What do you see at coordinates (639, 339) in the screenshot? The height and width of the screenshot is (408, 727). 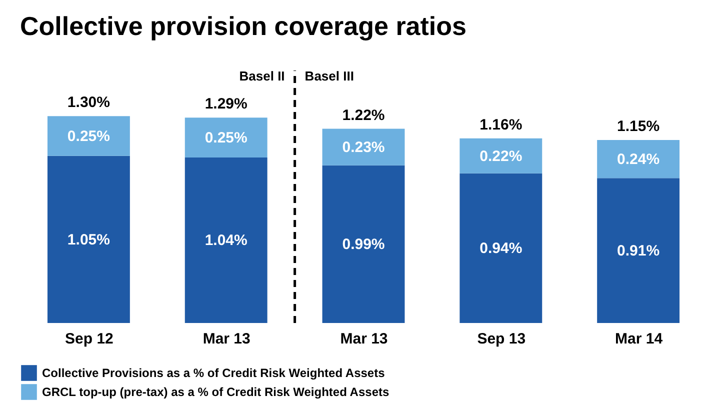 I see `x-tick-label: Mar 14` at bounding box center [639, 339].